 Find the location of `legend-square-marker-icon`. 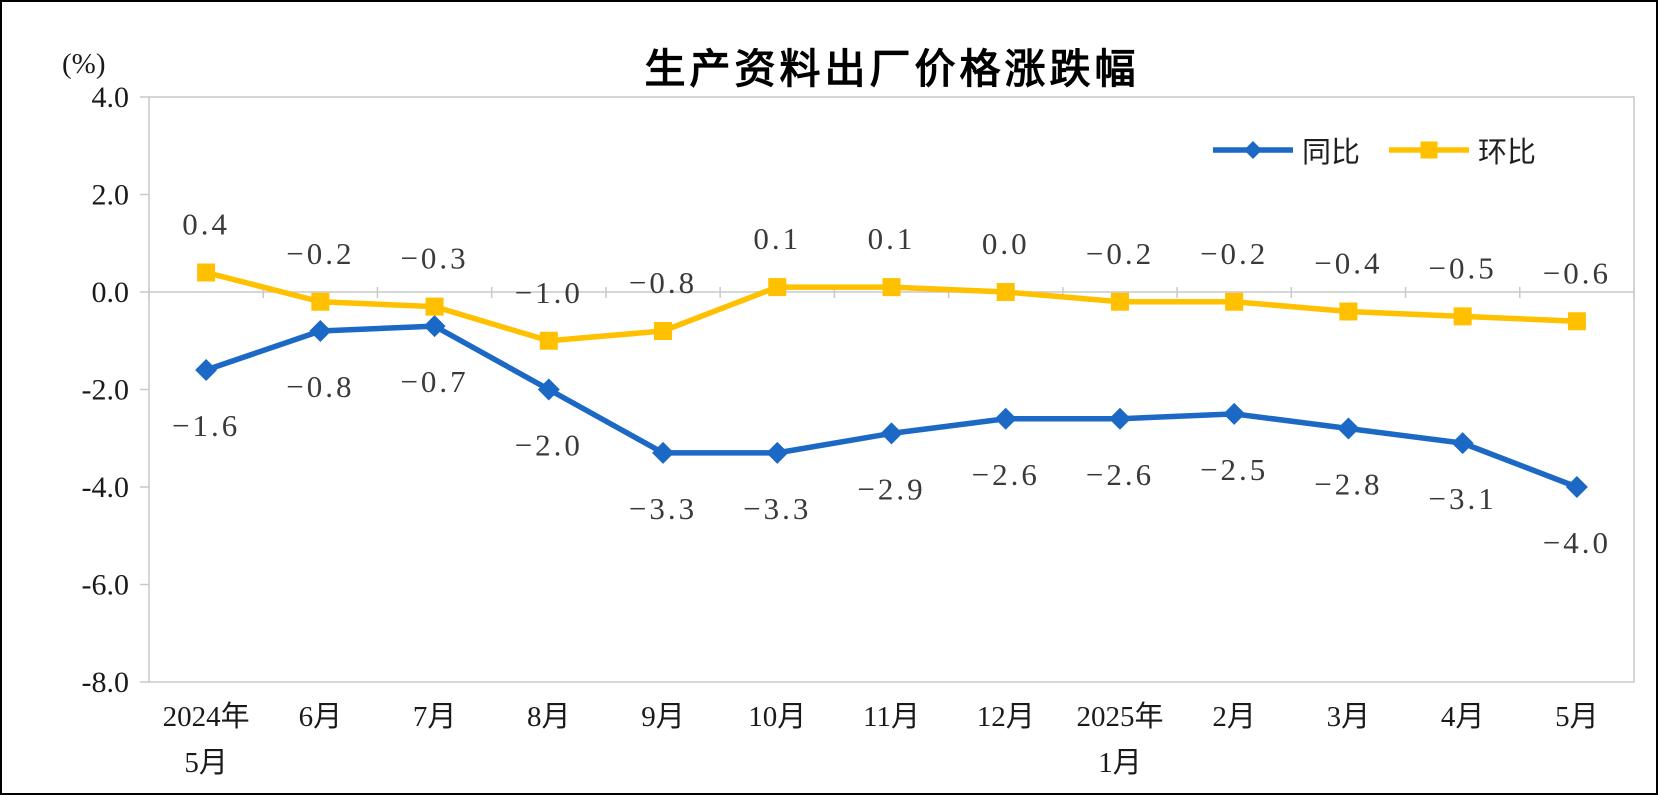

legend-square-marker-icon is located at coordinates (1429, 150).